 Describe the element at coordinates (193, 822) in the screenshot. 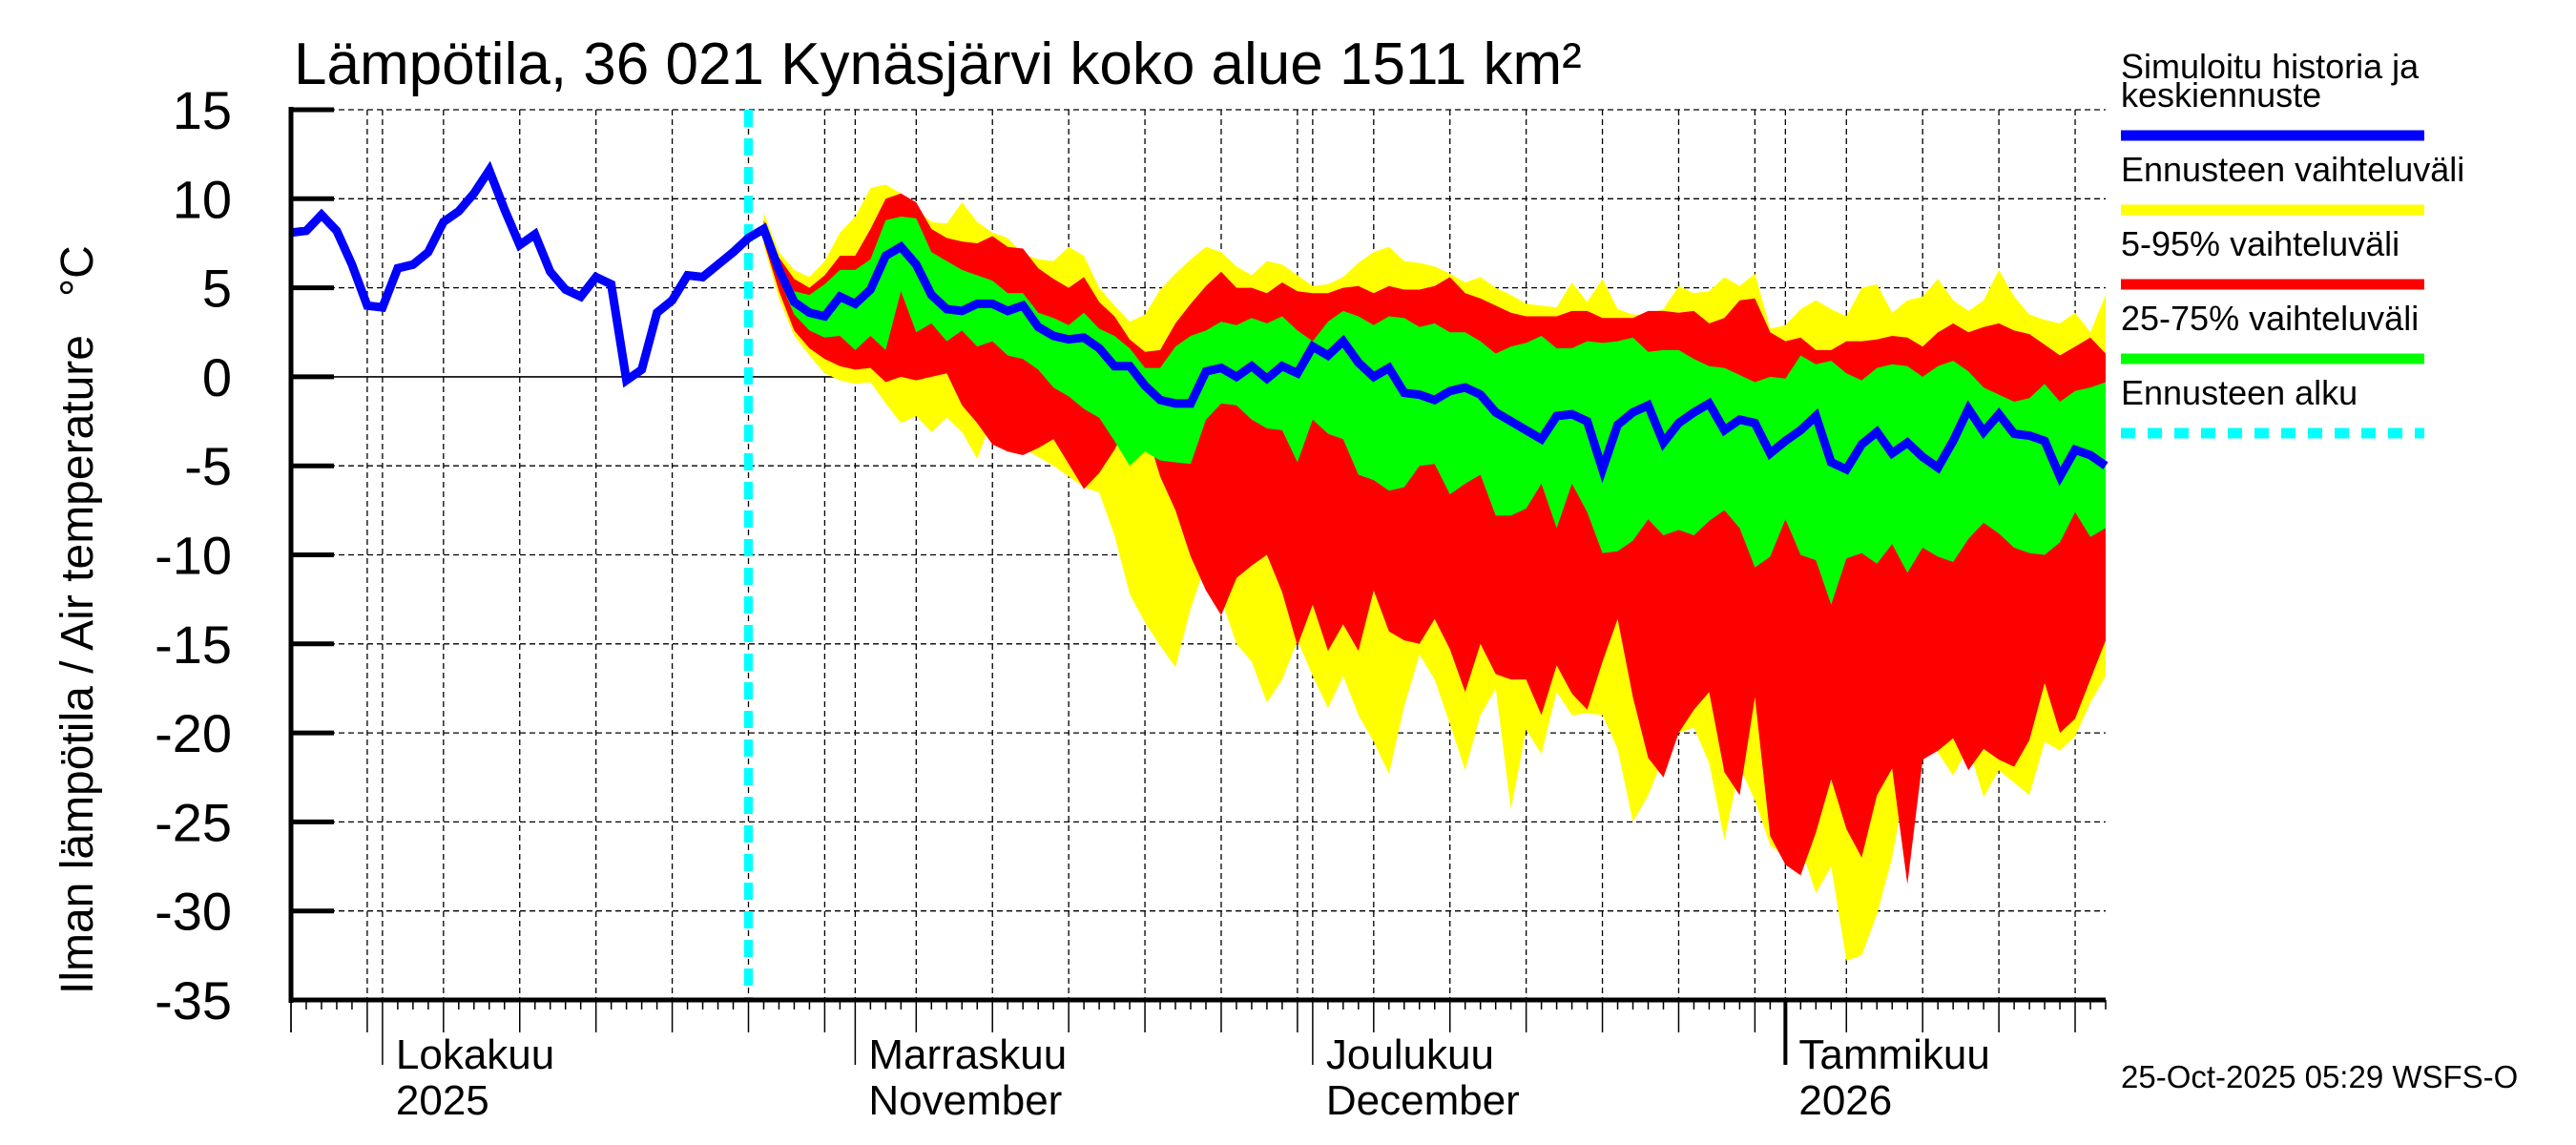

I see `y-tick-label: -25` at that location.